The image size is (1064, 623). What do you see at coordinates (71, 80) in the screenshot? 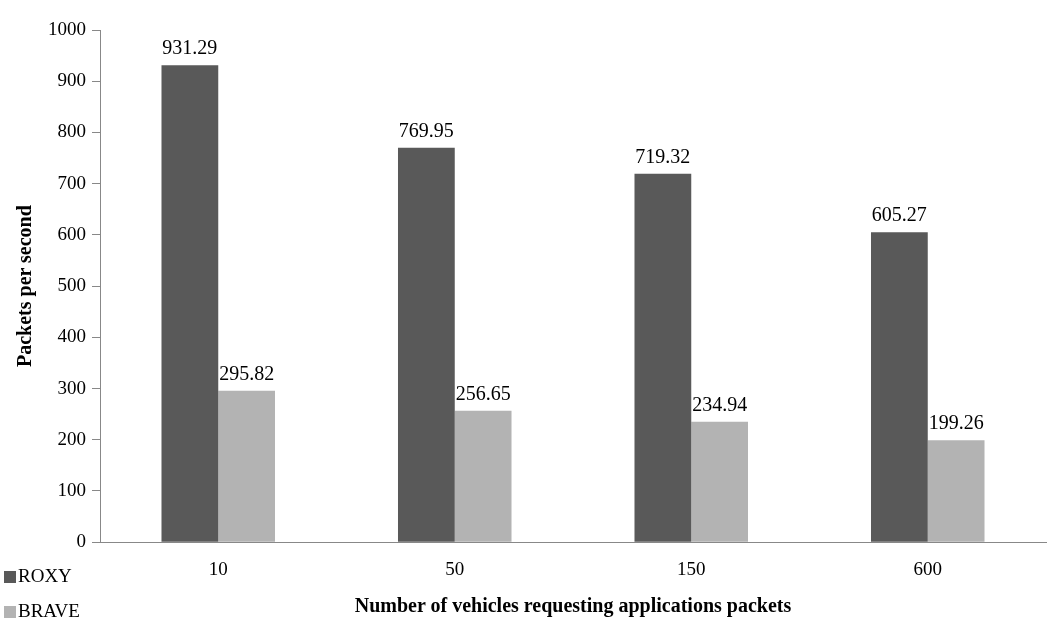
I see `y-tick-label: 900` at bounding box center [71, 80].